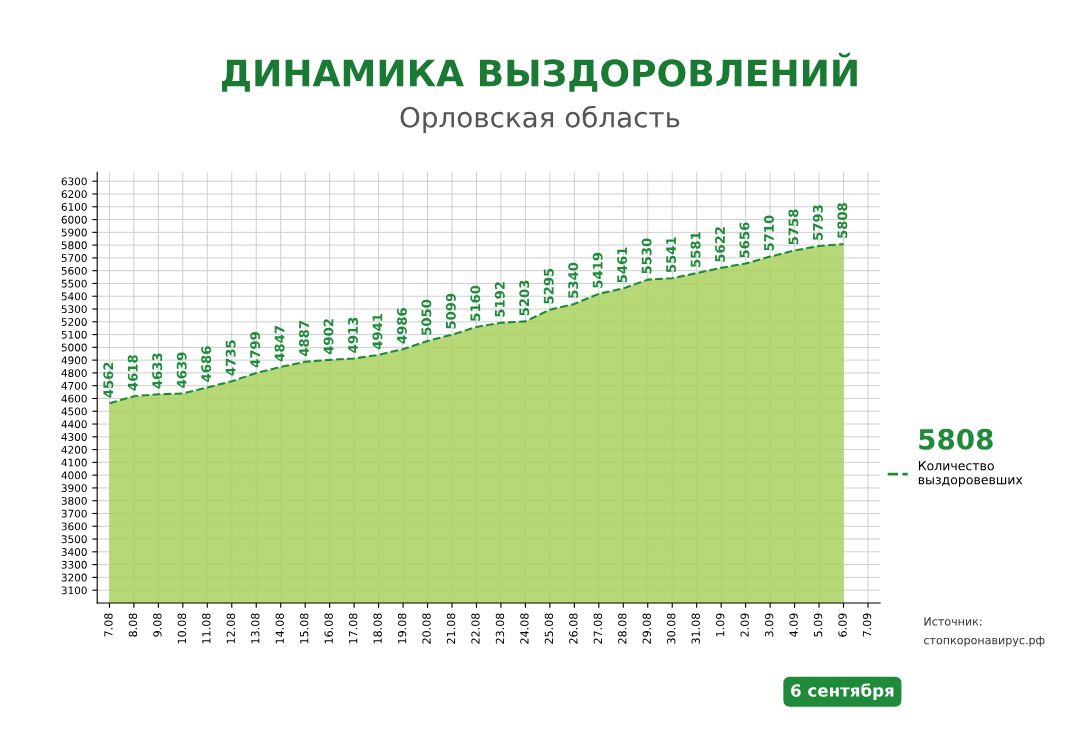 The width and height of the screenshot is (1080, 749). What do you see at coordinates (206, 628) in the screenshot?
I see `x-tick-label: 11.08` at bounding box center [206, 628].